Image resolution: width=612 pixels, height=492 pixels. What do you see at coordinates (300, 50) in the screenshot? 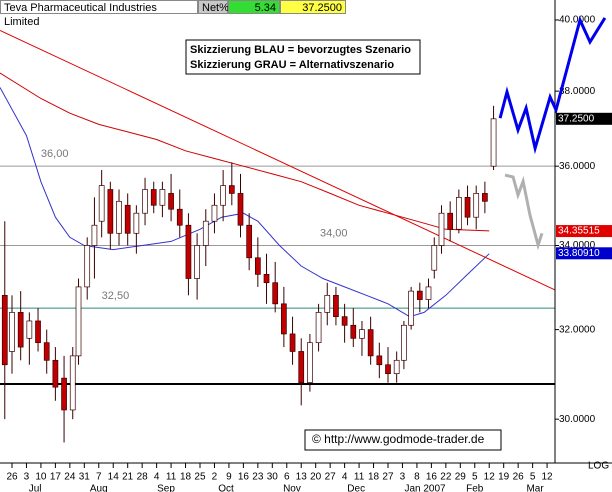
I see `annotation: Skizzierung BLAU = bevorzugtes Szenario` at bounding box center [300, 50].